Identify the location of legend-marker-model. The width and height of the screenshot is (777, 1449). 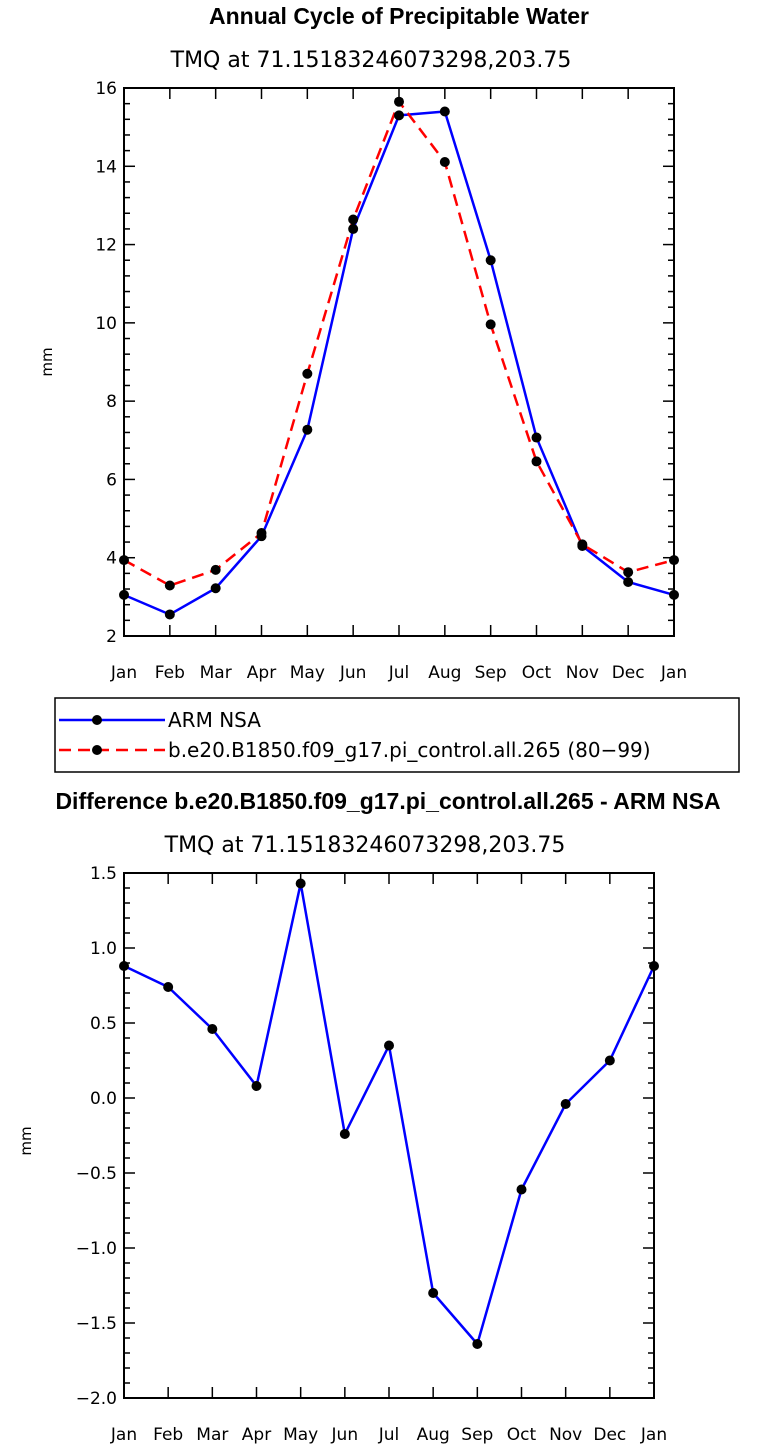
(97, 750).